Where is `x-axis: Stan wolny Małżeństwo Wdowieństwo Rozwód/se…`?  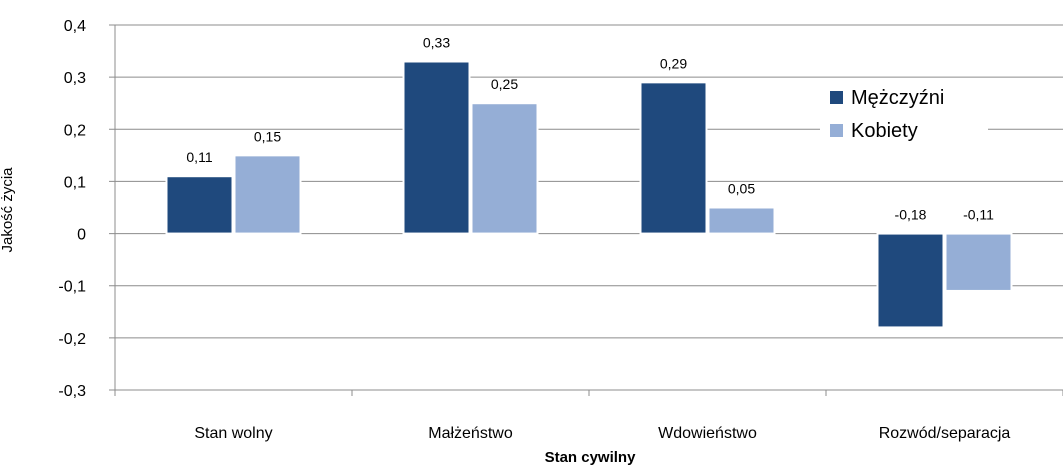 x-axis: Stan wolny Małżeństwo Wdowieństwo Rozwód/se… is located at coordinates (588, 416).